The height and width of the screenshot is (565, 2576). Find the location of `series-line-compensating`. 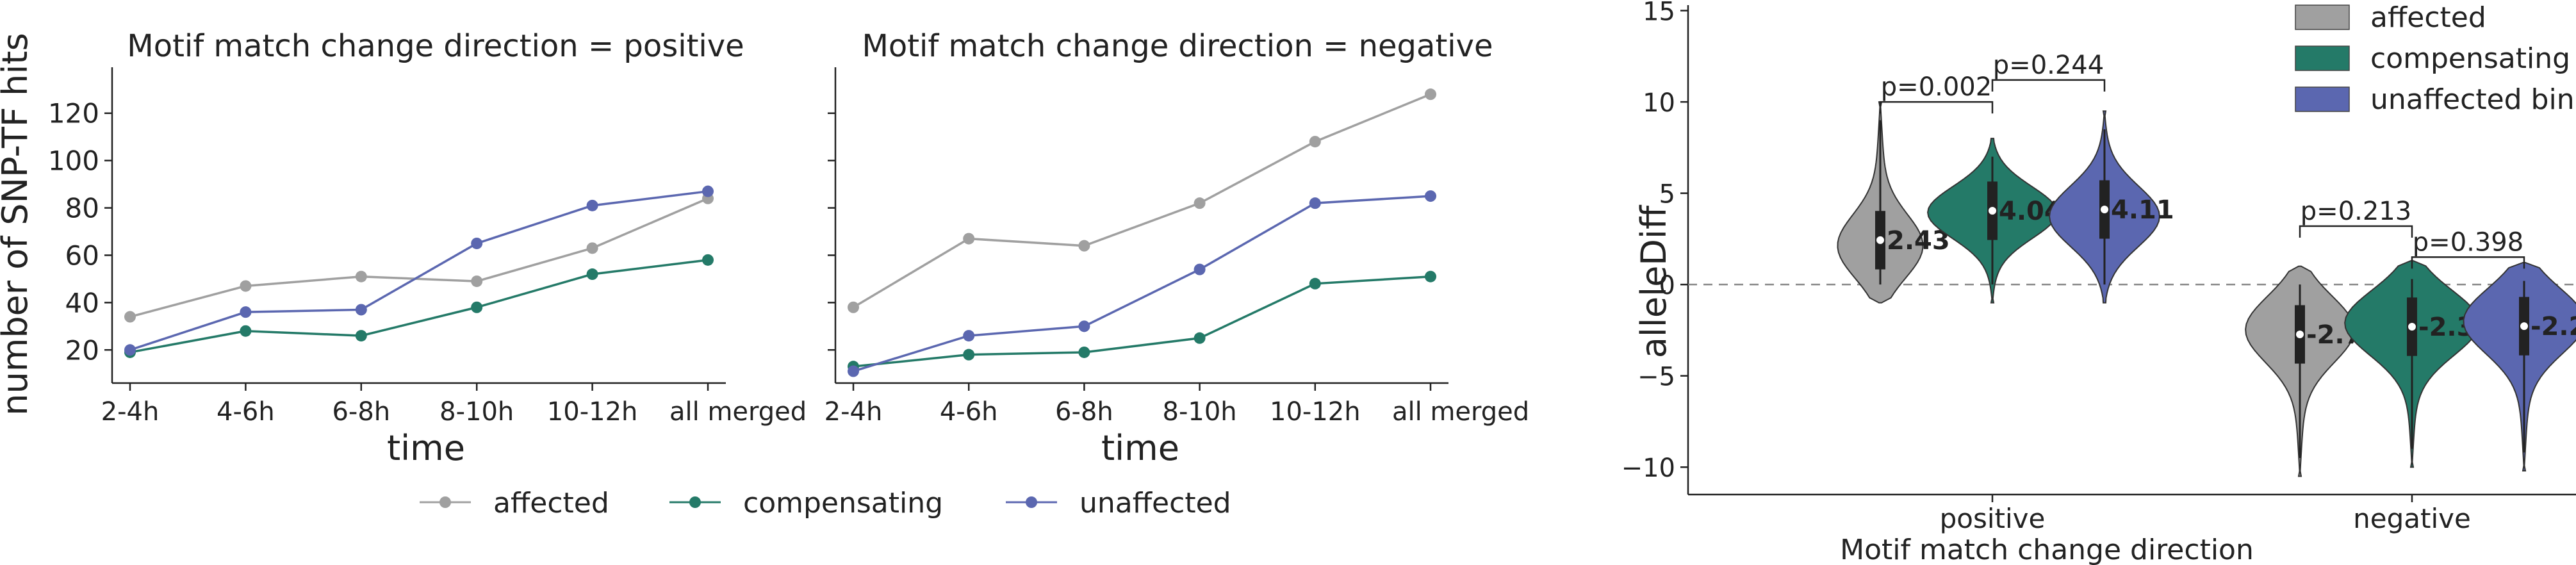

series-line-compensating is located at coordinates (419, 306).